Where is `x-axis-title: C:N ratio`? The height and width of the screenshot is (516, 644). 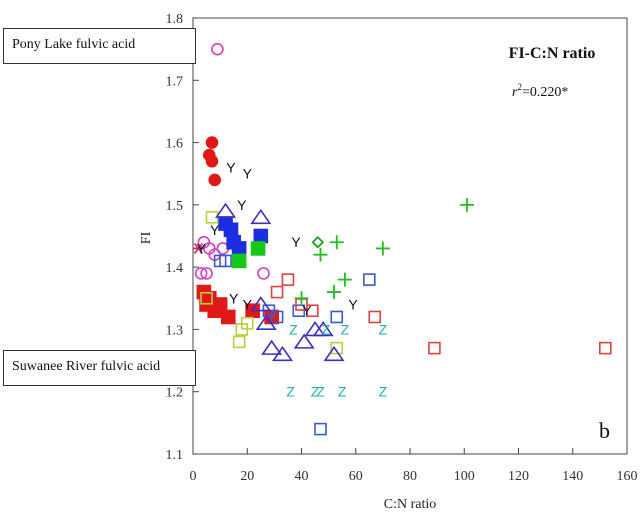 x-axis-title: C:N ratio is located at coordinates (410, 504).